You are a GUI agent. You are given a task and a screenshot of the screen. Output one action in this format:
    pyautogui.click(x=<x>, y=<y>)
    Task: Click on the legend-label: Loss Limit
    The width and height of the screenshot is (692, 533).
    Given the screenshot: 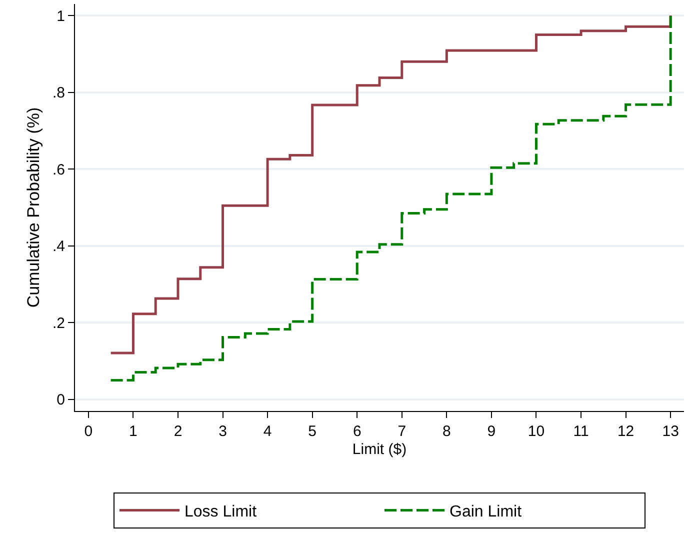 What is the action you would take?
    pyautogui.click(x=221, y=512)
    